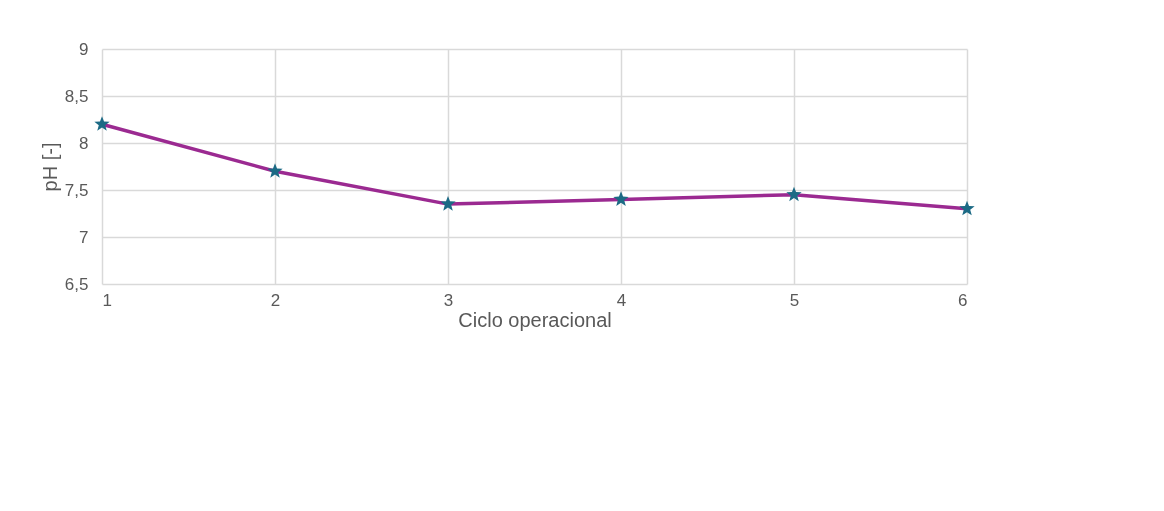 This screenshot has height=511, width=1164. I want to click on y-tick-label: 7, so click(84, 237).